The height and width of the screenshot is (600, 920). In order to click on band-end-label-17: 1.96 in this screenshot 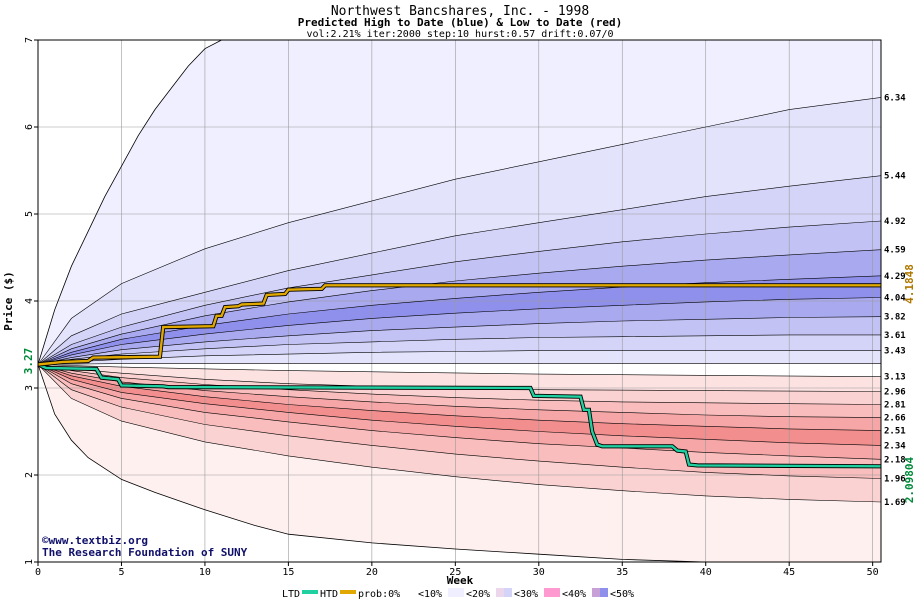, I will do `click(895, 479)`.